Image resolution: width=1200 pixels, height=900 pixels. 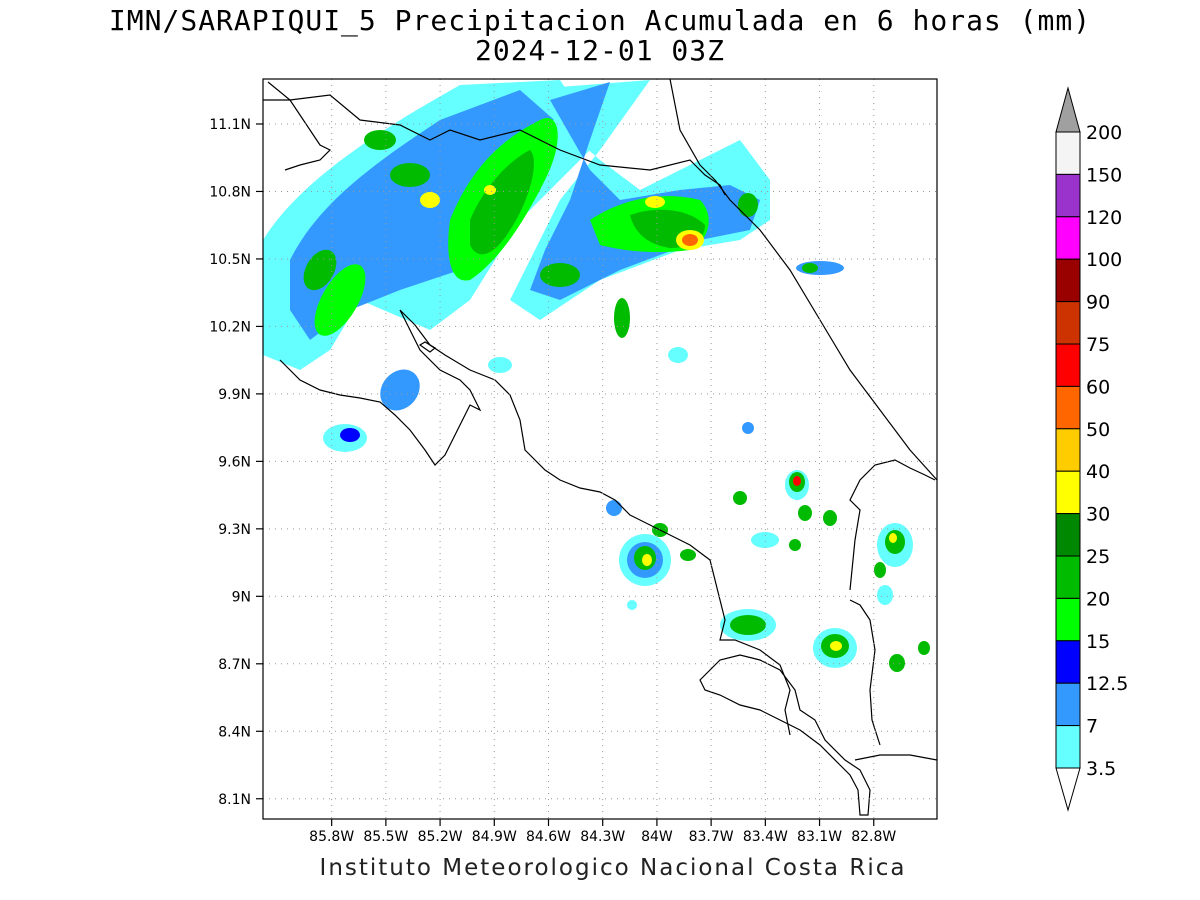 What do you see at coordinates (1092, 727) in the screenshot?
I see `legend-label: 7` at bounding box center [1092, 727].